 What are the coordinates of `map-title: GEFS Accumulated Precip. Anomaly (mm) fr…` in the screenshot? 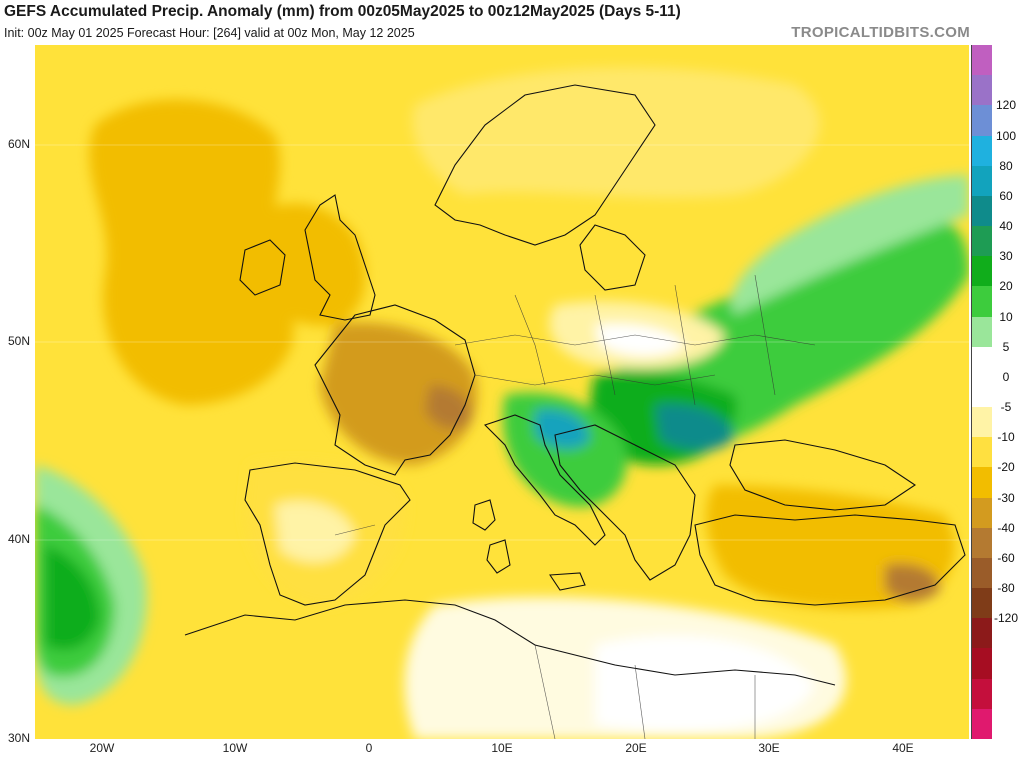 It's located at (342, 11).